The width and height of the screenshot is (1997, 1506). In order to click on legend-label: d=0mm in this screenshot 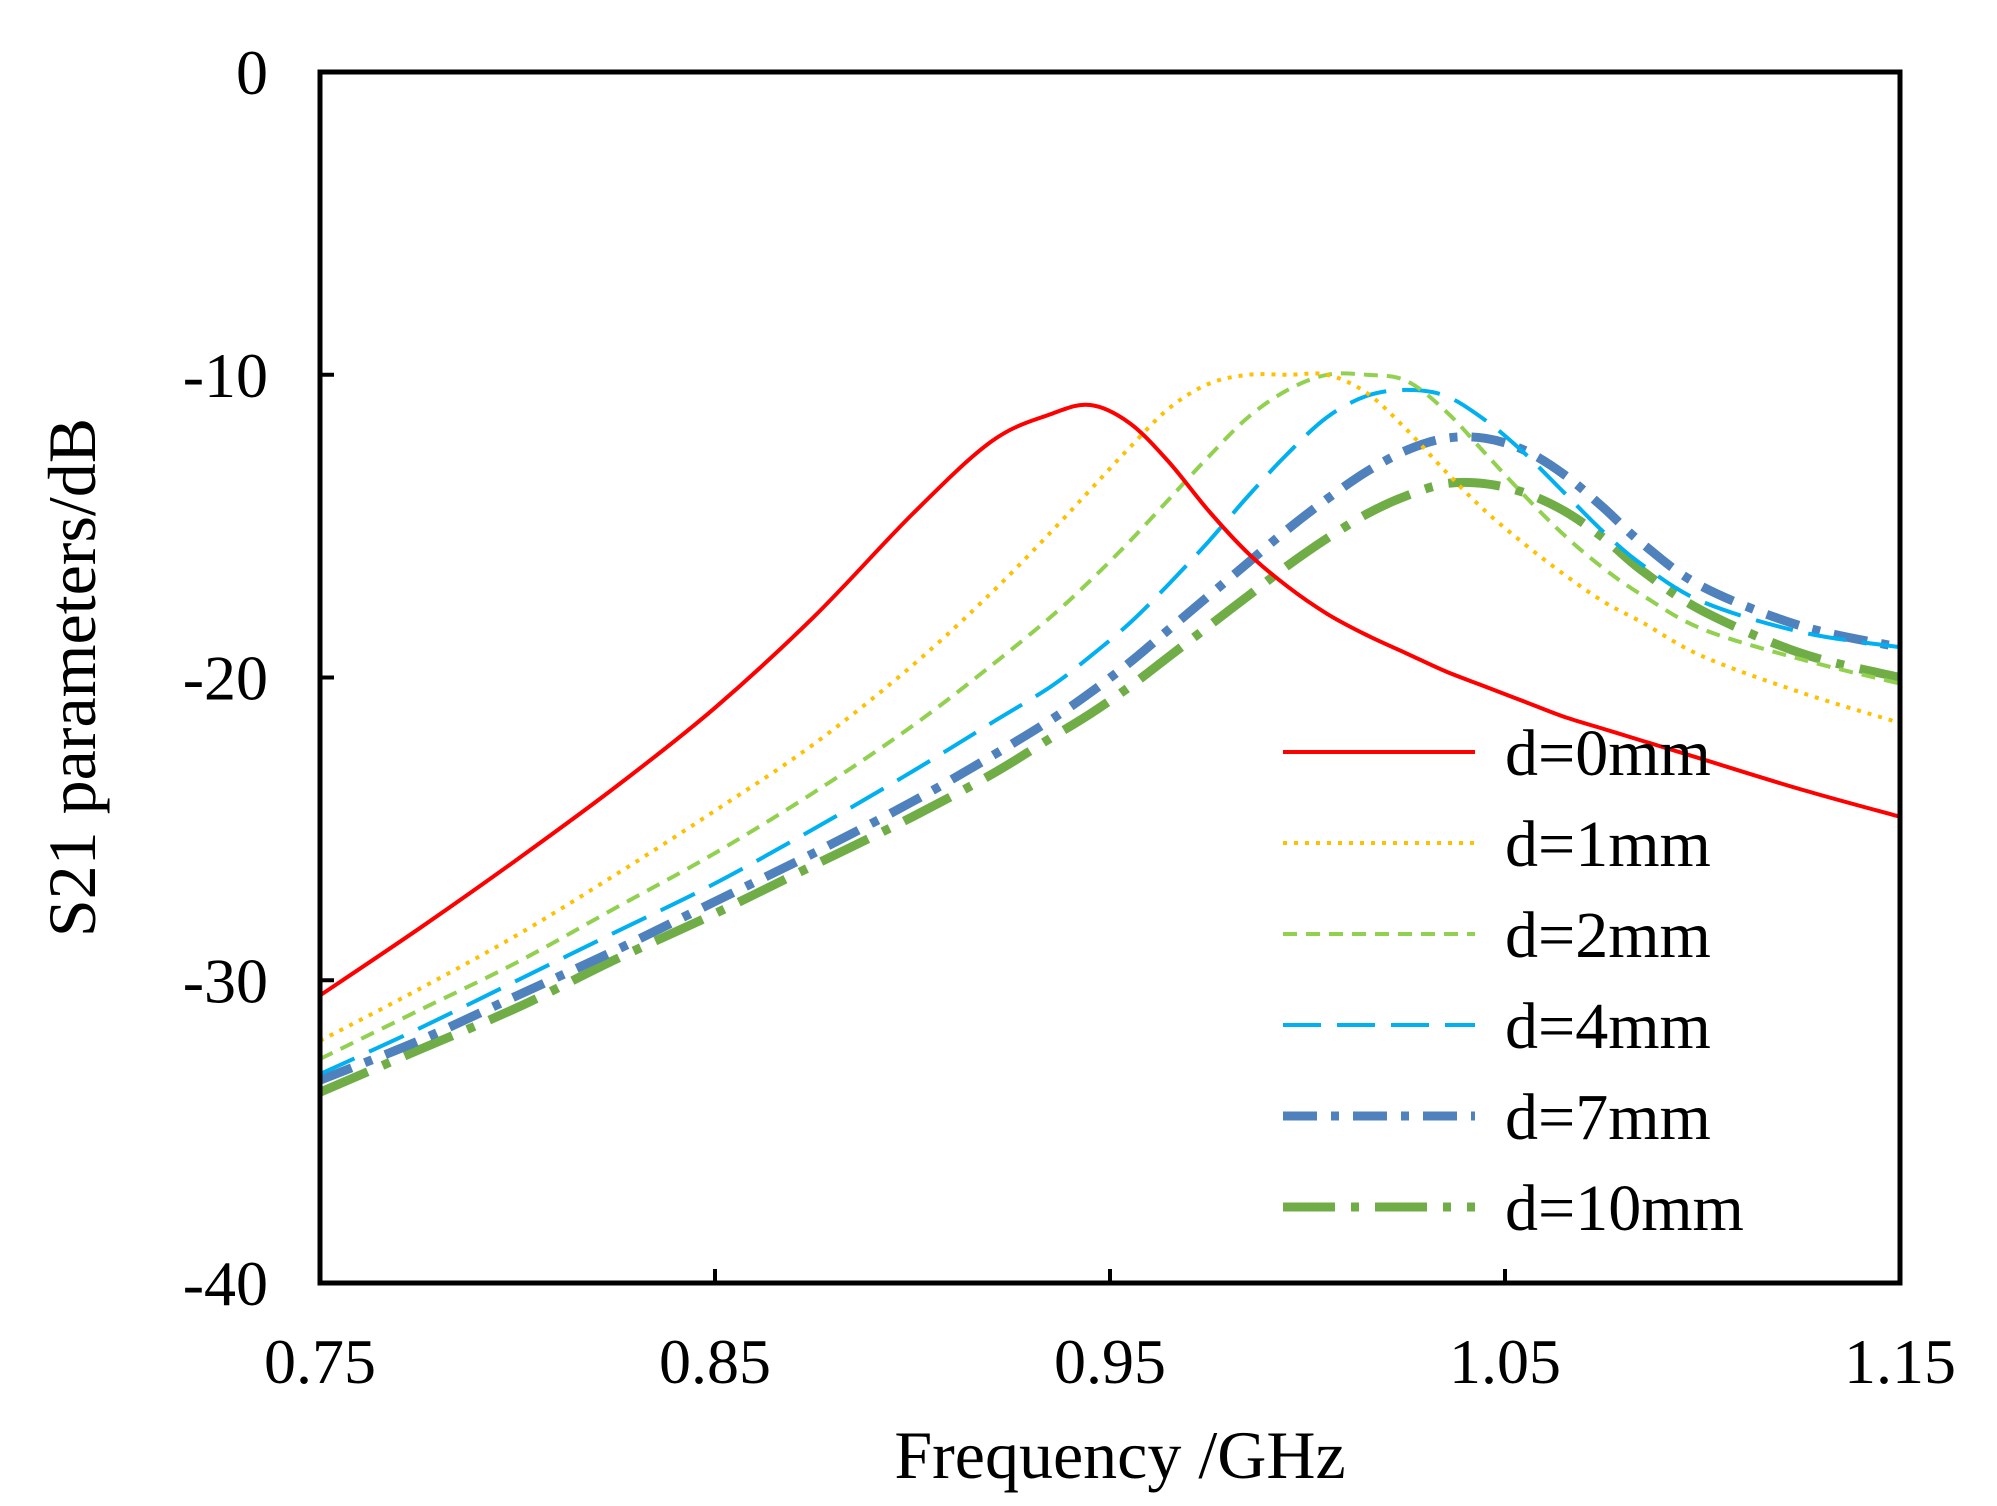, I will do `click(1608, 753)`.